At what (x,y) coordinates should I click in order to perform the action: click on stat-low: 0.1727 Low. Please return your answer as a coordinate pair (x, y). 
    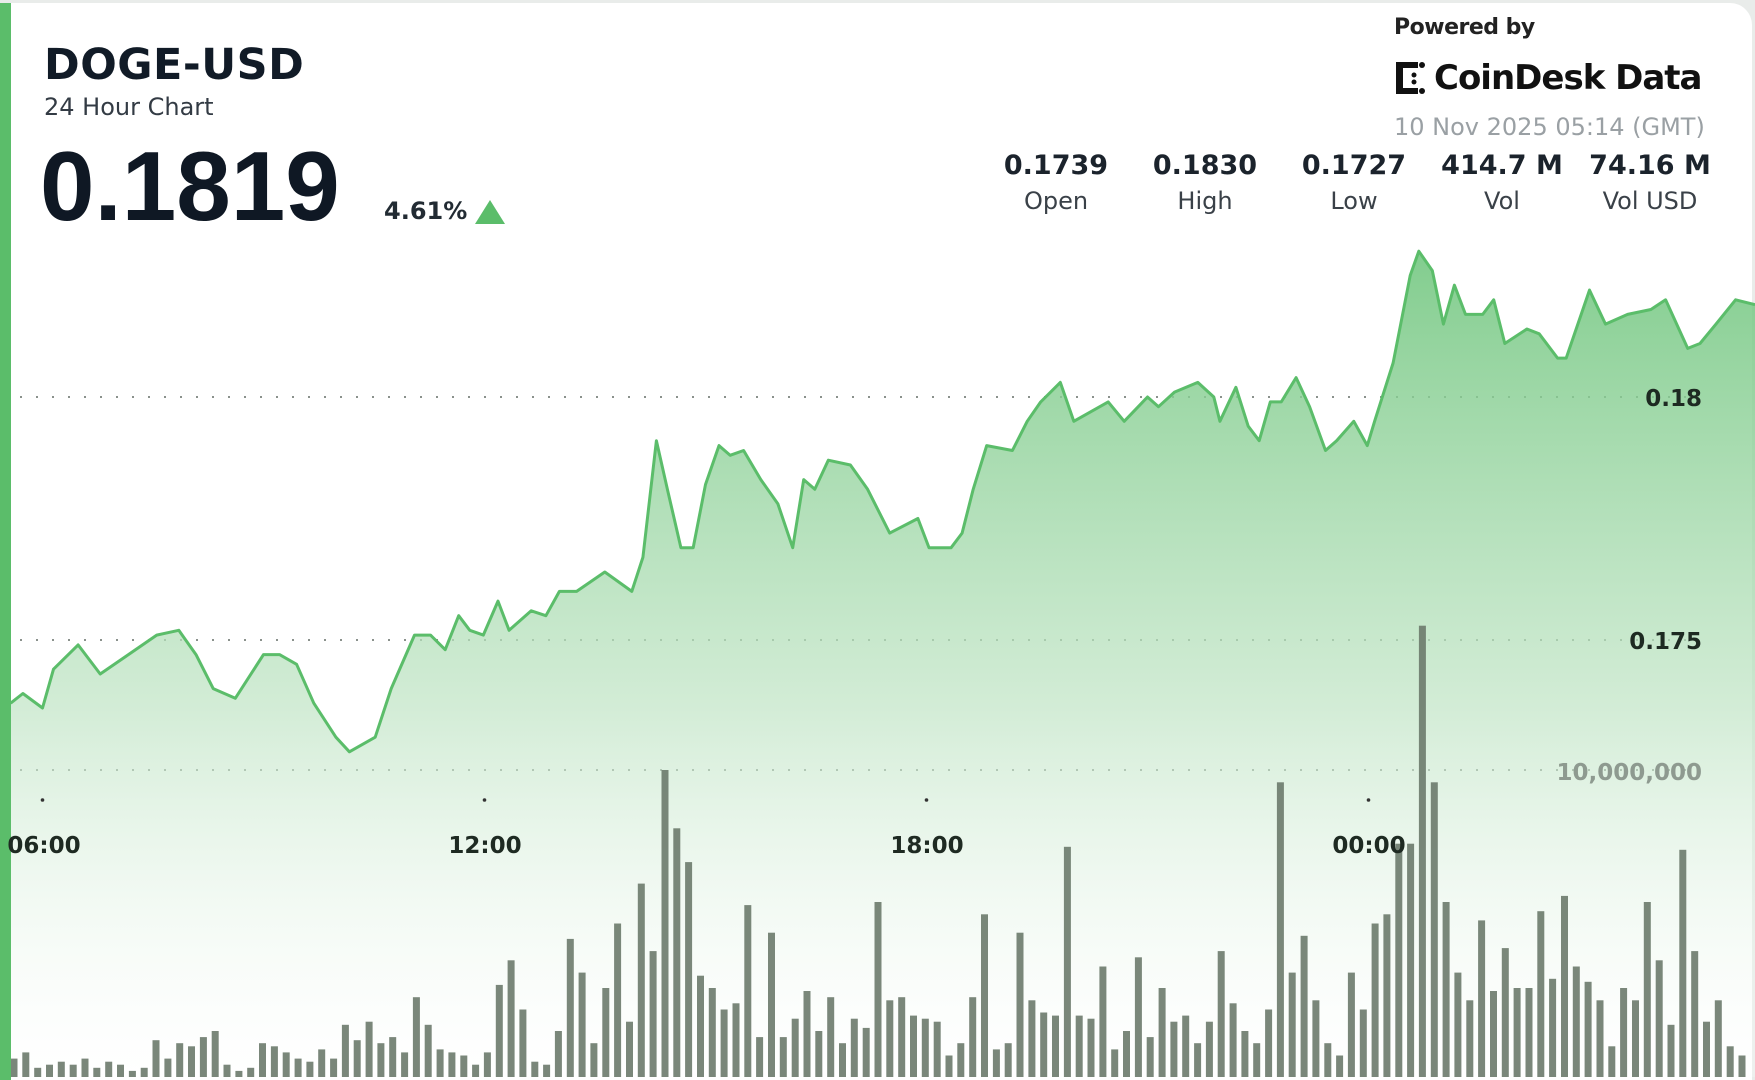
    Looking at the image, I should click on (1354, 182).